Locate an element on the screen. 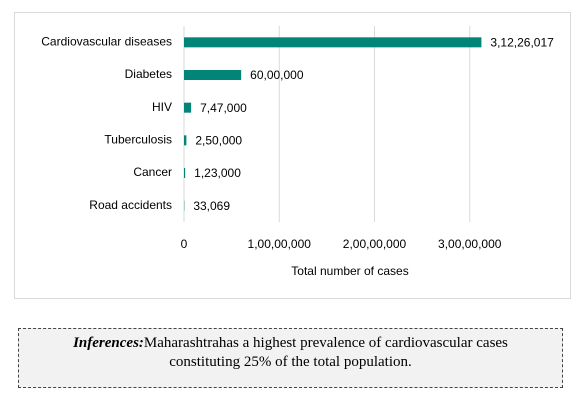  value-label: 3,12,26,017 is located at coordinates (522, 43).